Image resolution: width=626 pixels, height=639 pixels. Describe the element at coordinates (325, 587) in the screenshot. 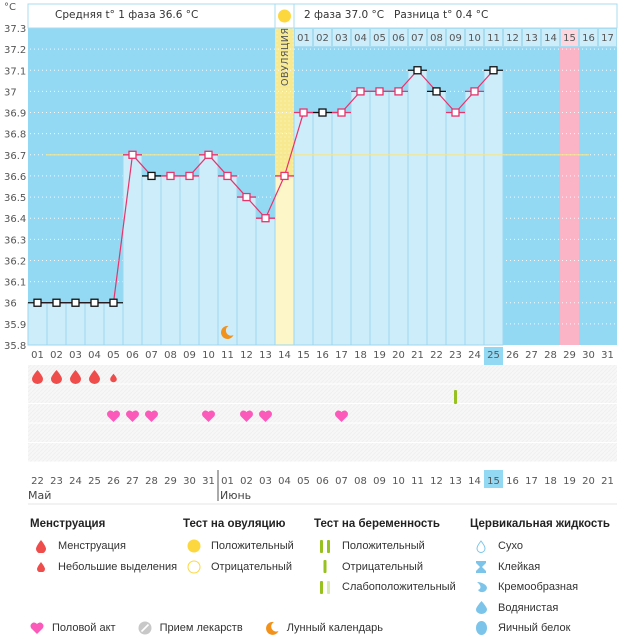

I see `faint-line-icon` at that location.